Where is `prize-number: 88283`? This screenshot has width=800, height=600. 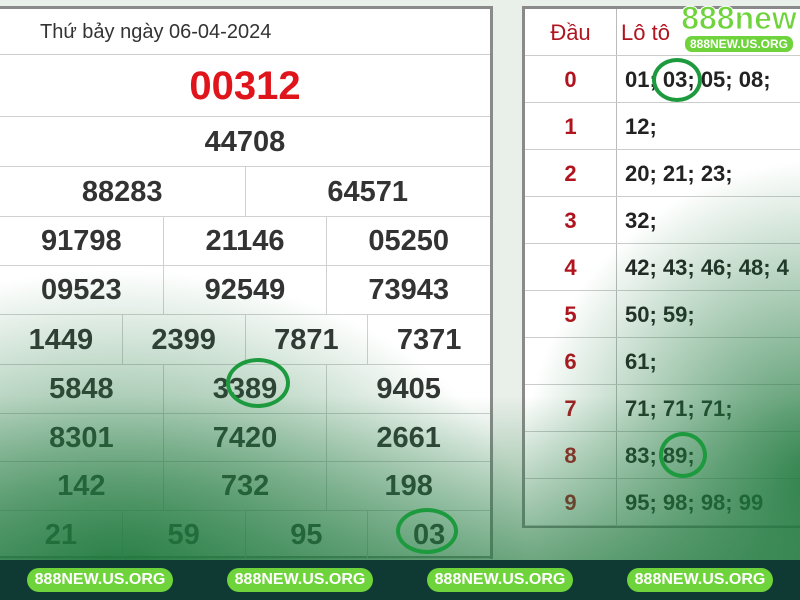
prize-number: 88283 is located at coordinates (123, 191).